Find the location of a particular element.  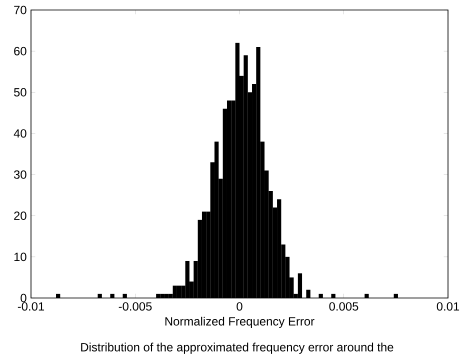

y-tick-label: 50 is located at coordinates (20, 92).